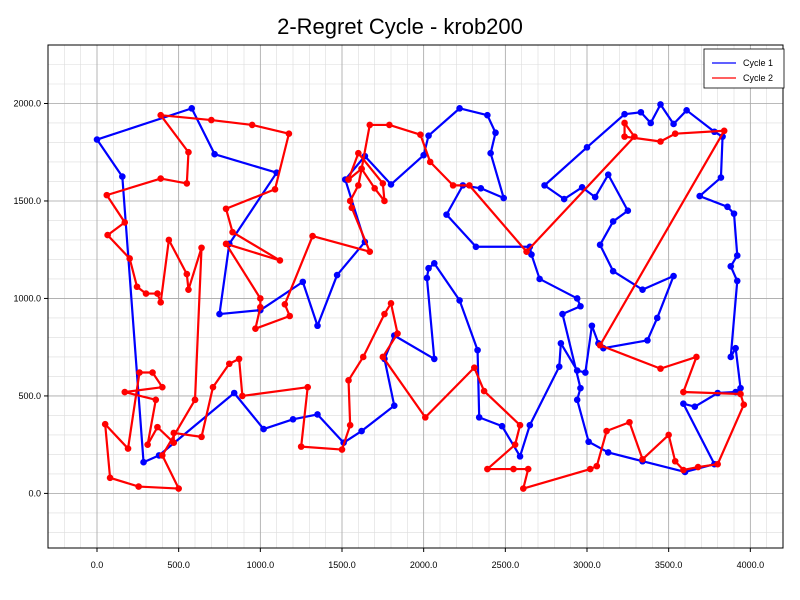  I want to click on x-tick-label: 3000.0, so click(587, 565).